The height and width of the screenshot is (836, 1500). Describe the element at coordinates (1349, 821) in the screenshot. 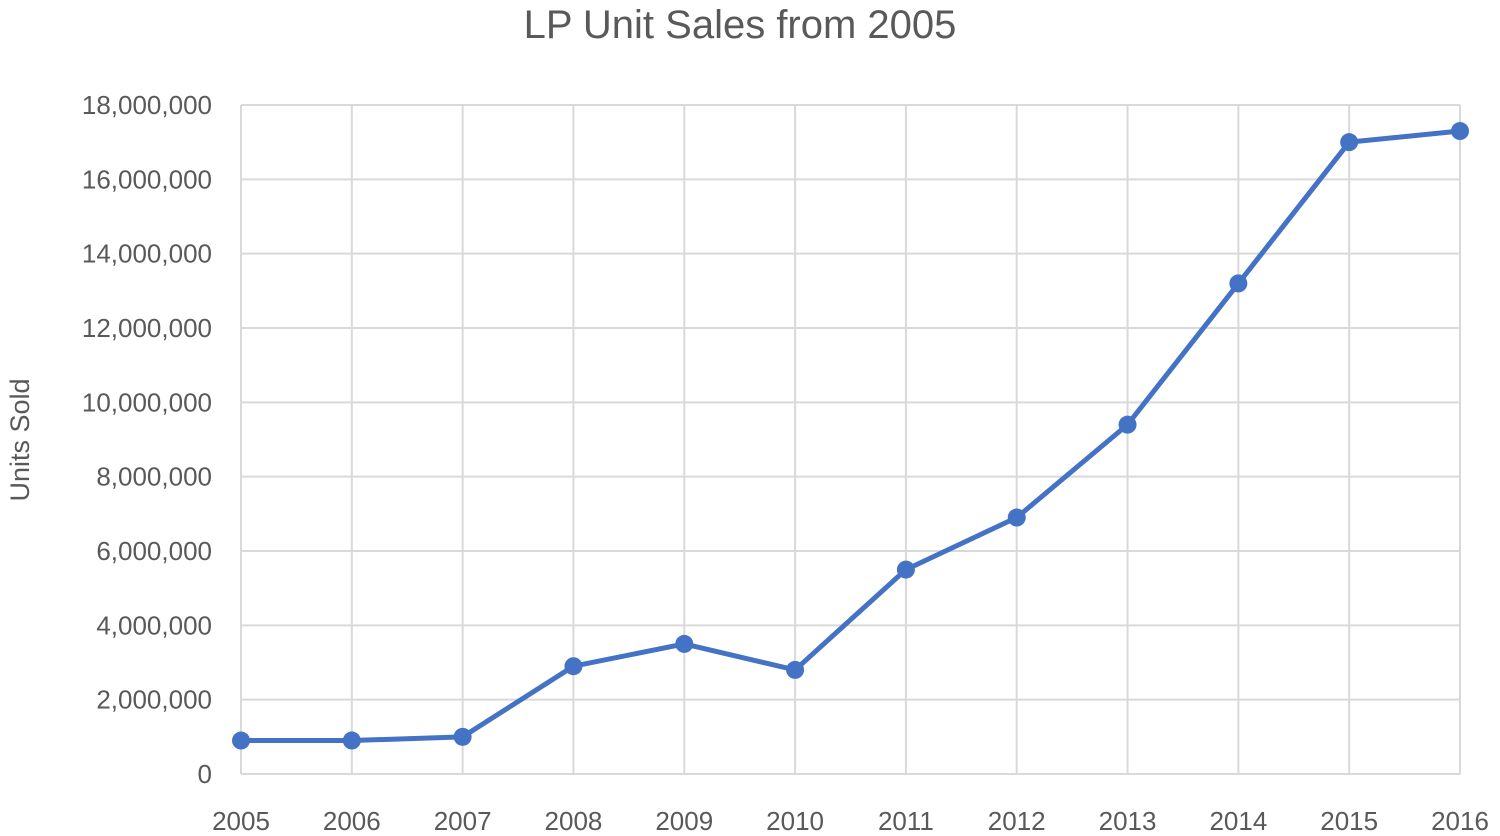

I see `x-tick-label: 2015` at that location.